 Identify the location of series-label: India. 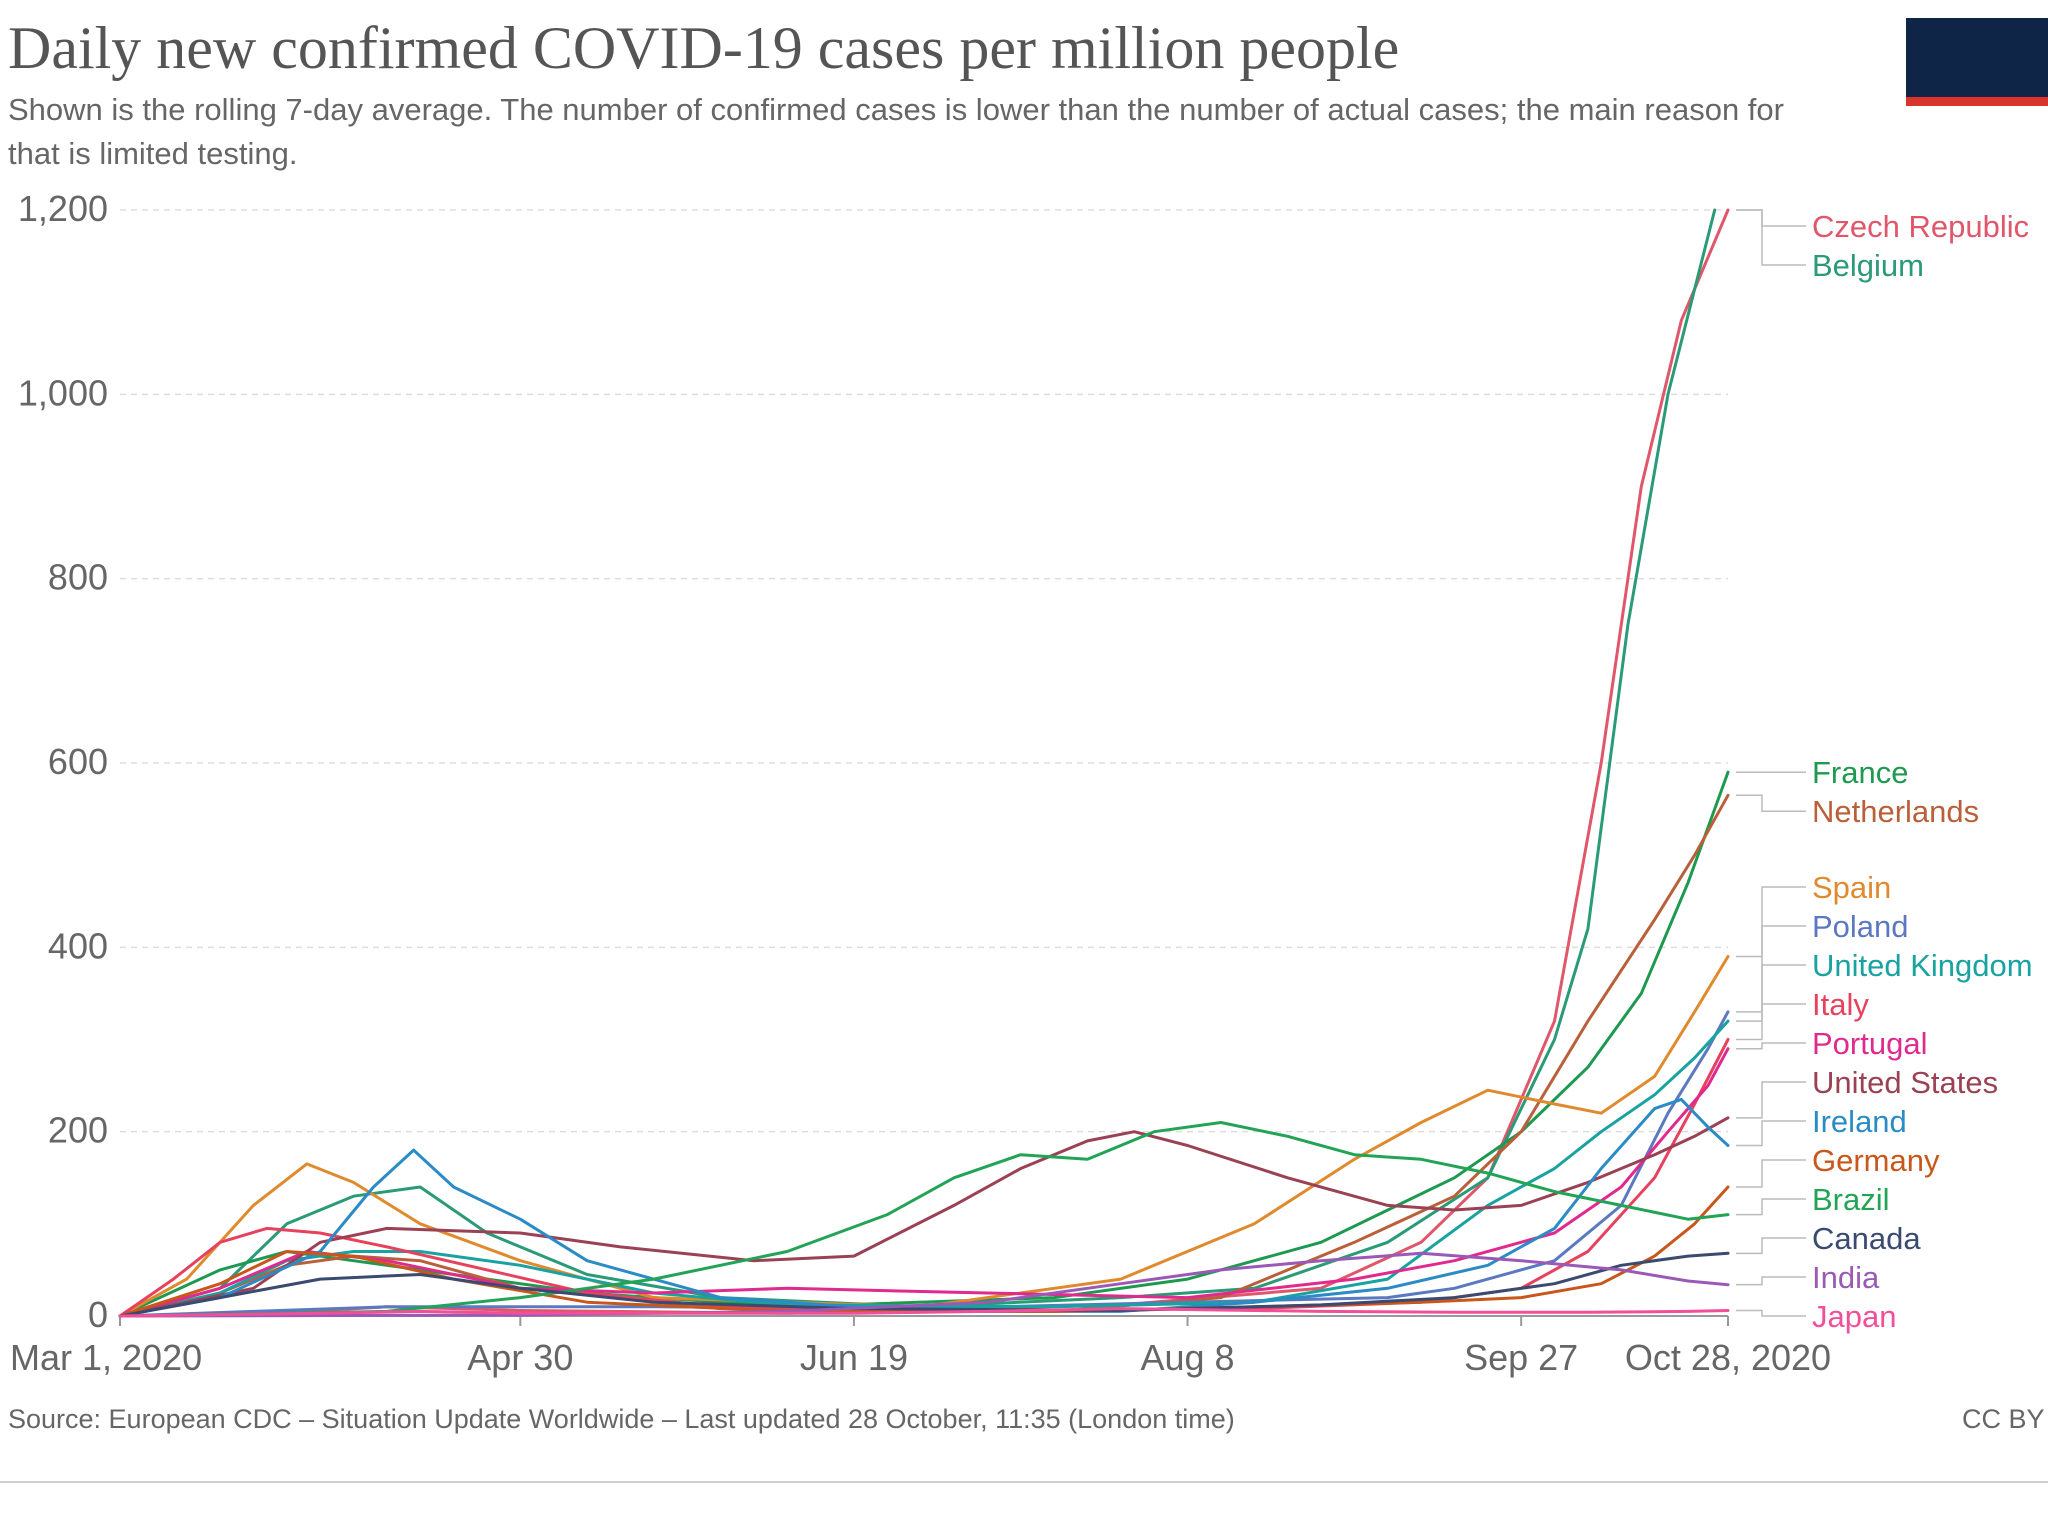
(1846, 1277).